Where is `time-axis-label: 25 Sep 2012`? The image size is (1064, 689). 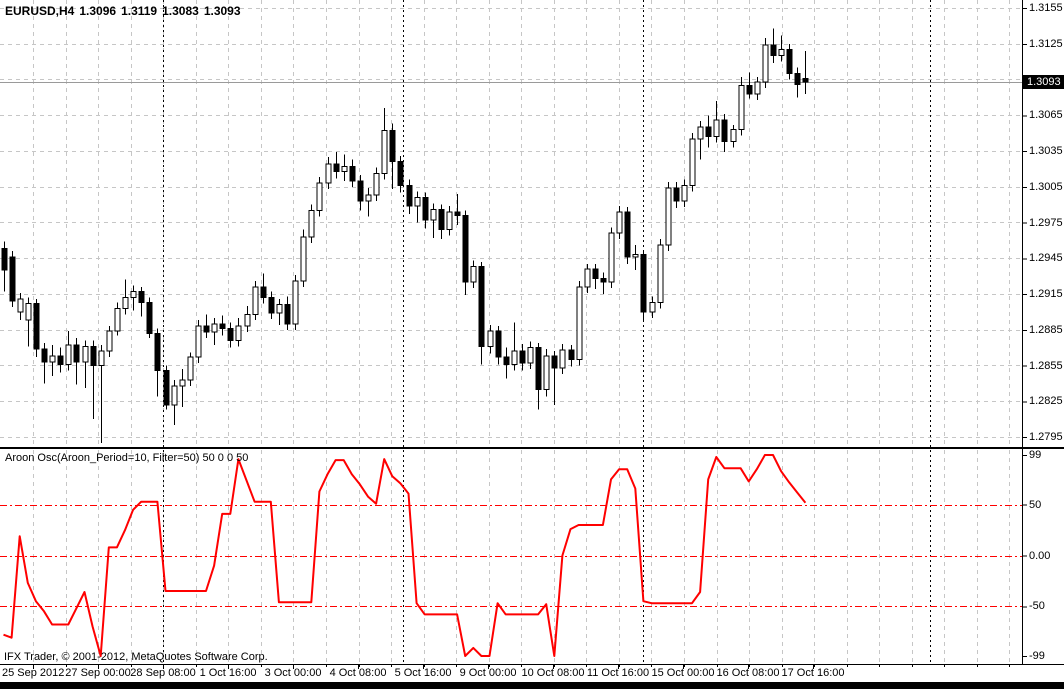 time-axis-label: 25 Sep 2012 is located at coordinates (33, 673).